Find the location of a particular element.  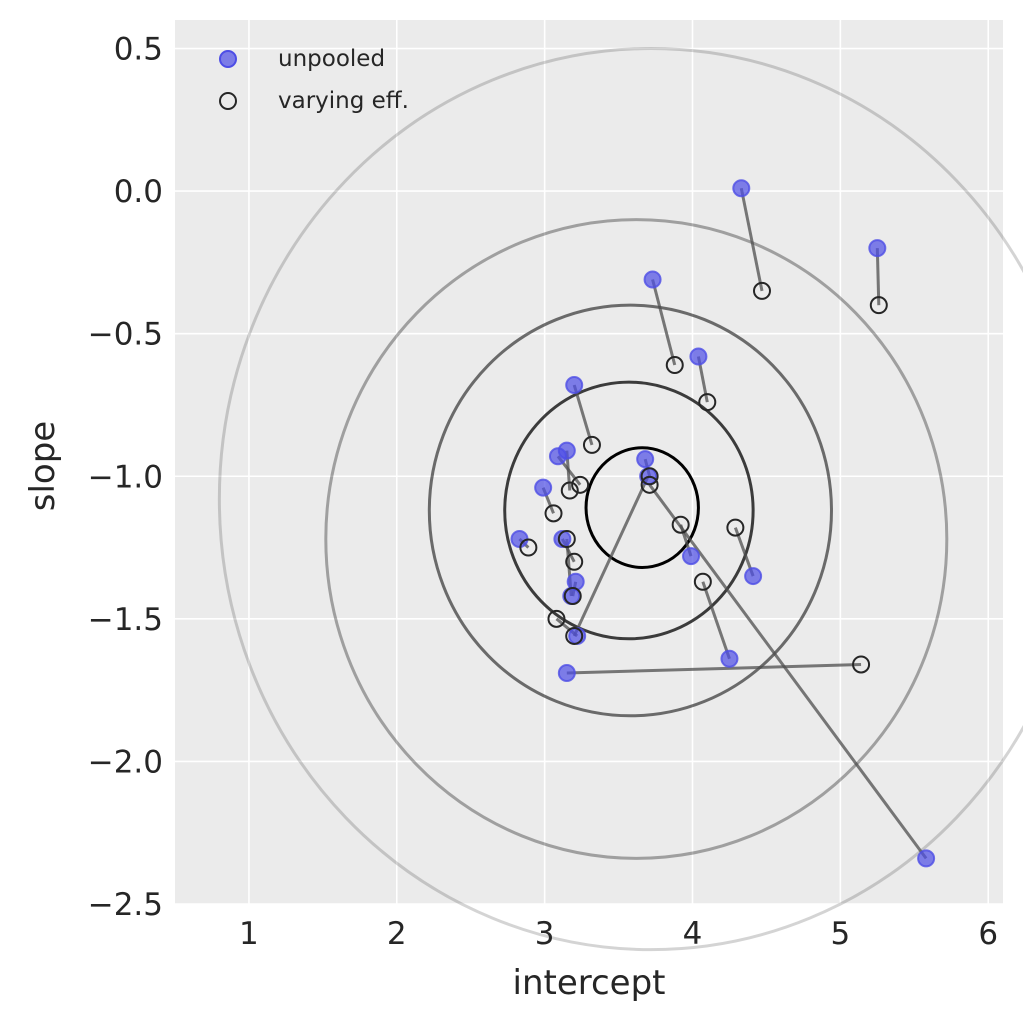

y-tick-label-3: −1.0 is located at coordinates (125, 477).